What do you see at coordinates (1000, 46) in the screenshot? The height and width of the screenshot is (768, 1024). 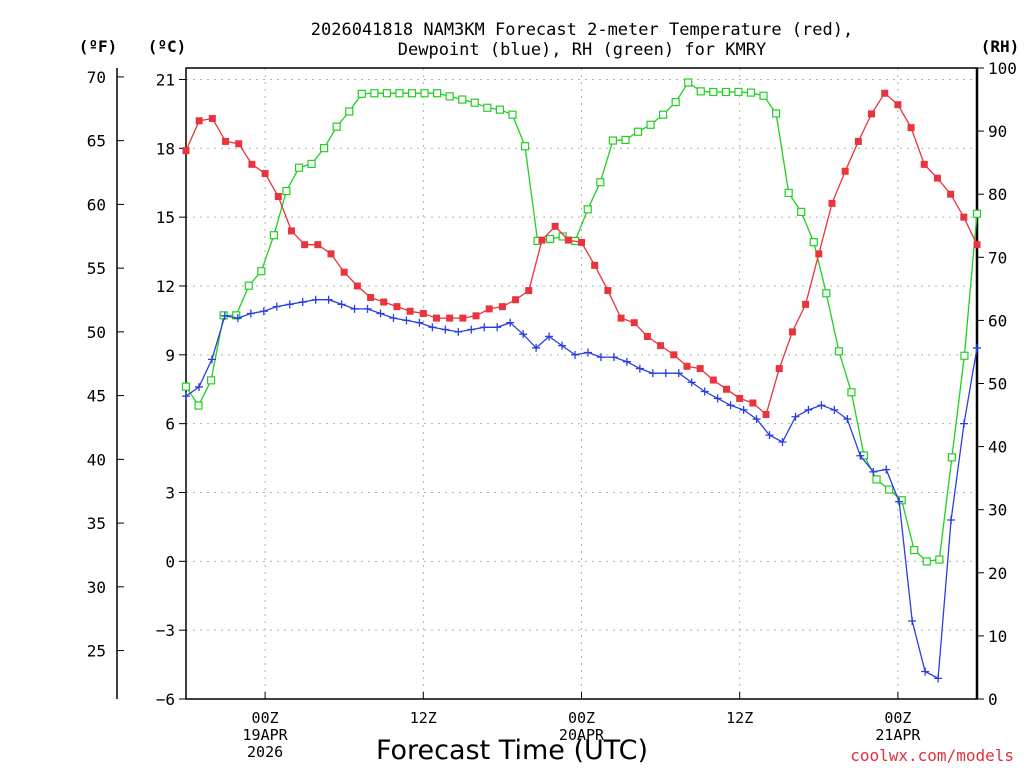 I see `rh-unit-label: (RH)` at bounding box center [1000, 46].